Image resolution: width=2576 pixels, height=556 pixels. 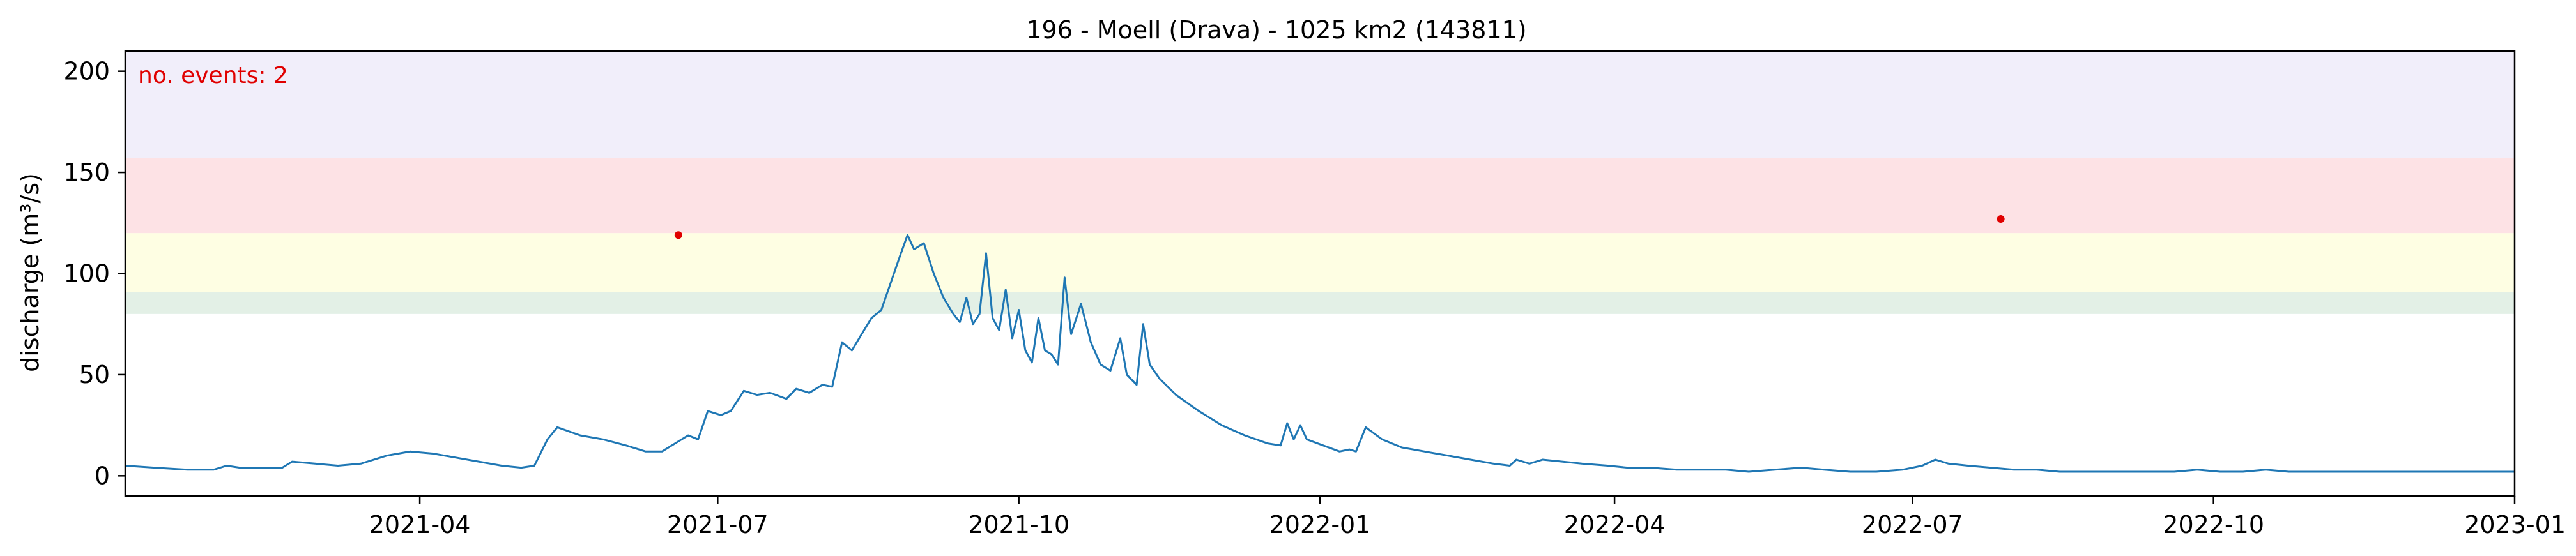 What do you see at coordinates (1019, 525) in the screenshot?
I see `x-tick-label-2: 2021-10` at bounding box center [1019, 525].